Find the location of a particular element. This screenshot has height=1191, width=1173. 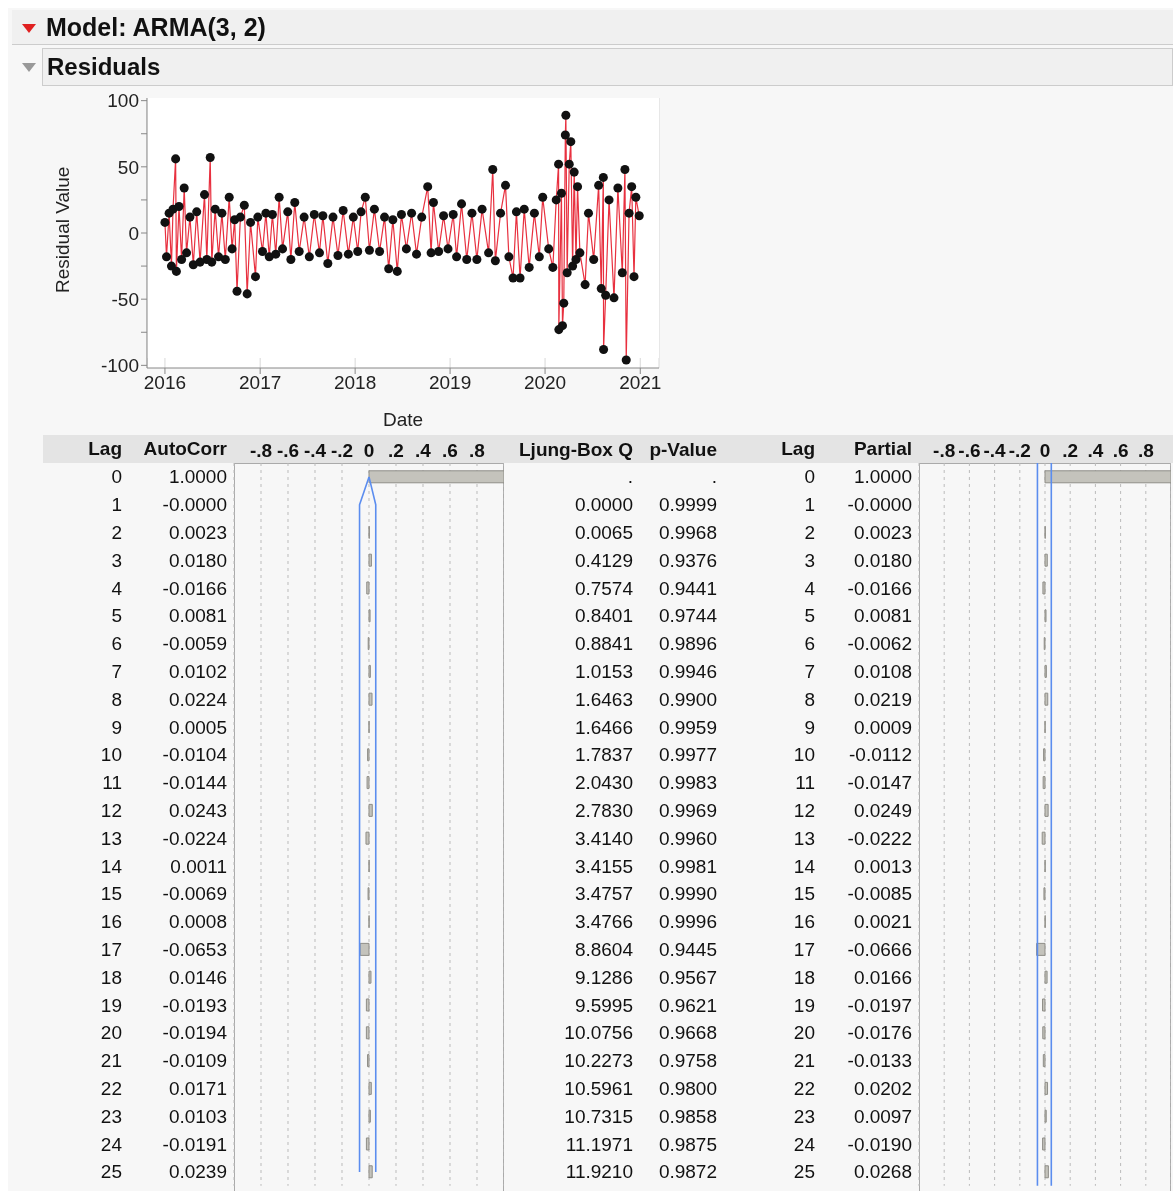

data-label: 0.0166 is located at coordinates (882, 977).